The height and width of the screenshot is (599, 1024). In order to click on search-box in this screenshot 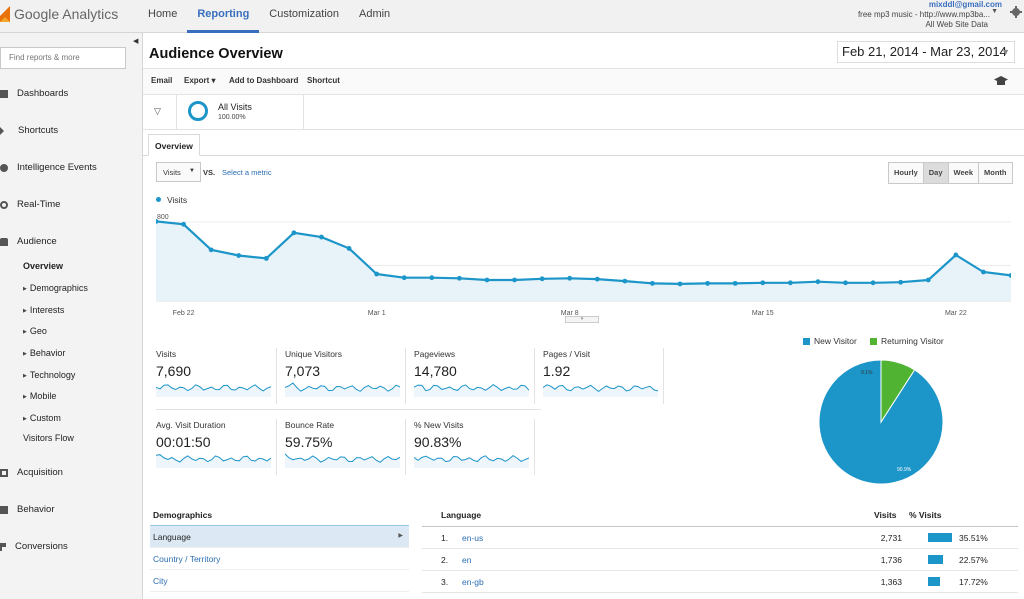, I will do `click(63, 58)`.